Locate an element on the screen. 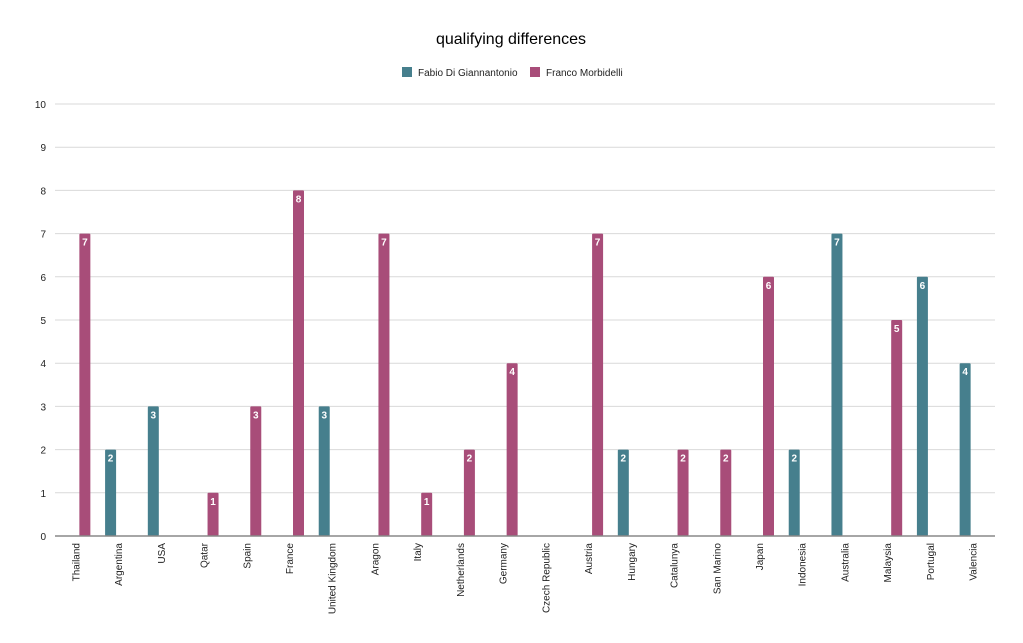  x-tick-label: Indonesia is located at coordinates (803, 565).